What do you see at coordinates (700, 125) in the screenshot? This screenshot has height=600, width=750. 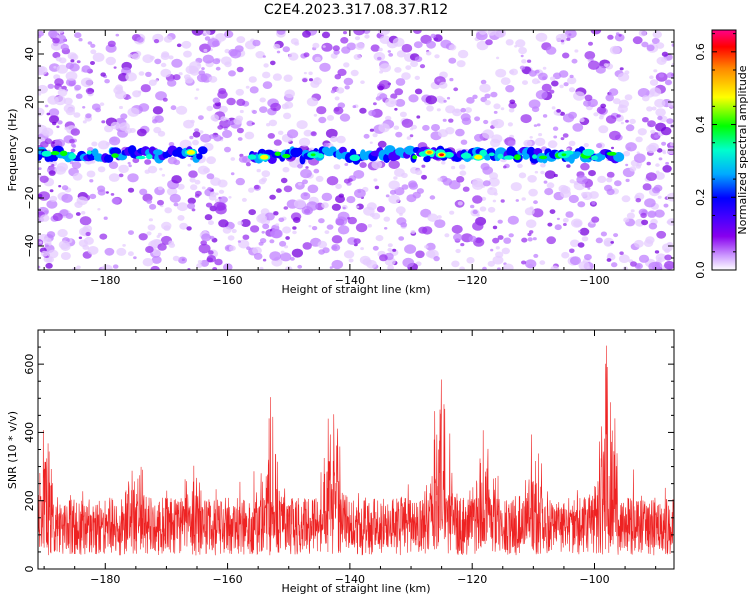 I see `colorbar-tick-label: 0.4` at bounding box center [700, 125].